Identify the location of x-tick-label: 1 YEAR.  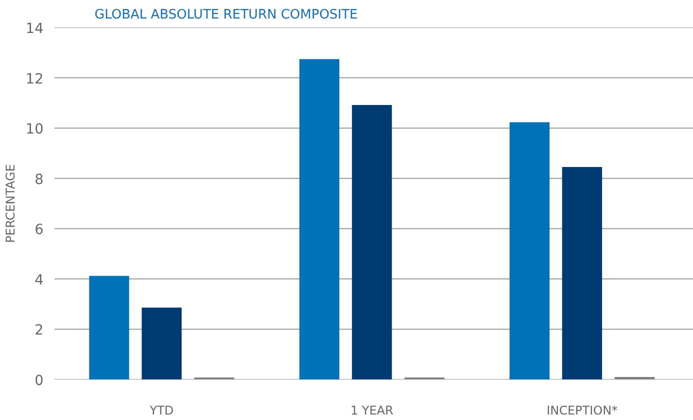
(372, 411).